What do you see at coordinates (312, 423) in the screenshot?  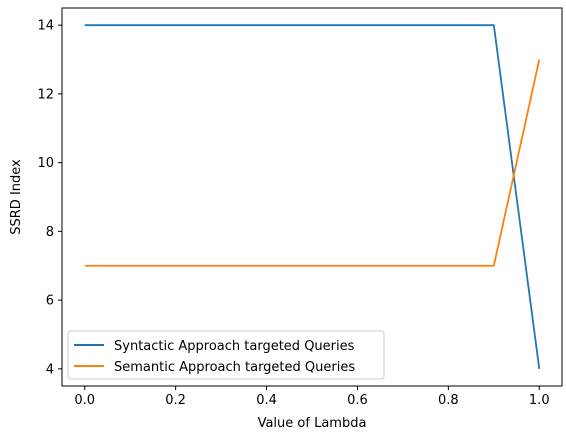 I see `x-axis-label: Value of Lambda` at bounding box center [312, 423].